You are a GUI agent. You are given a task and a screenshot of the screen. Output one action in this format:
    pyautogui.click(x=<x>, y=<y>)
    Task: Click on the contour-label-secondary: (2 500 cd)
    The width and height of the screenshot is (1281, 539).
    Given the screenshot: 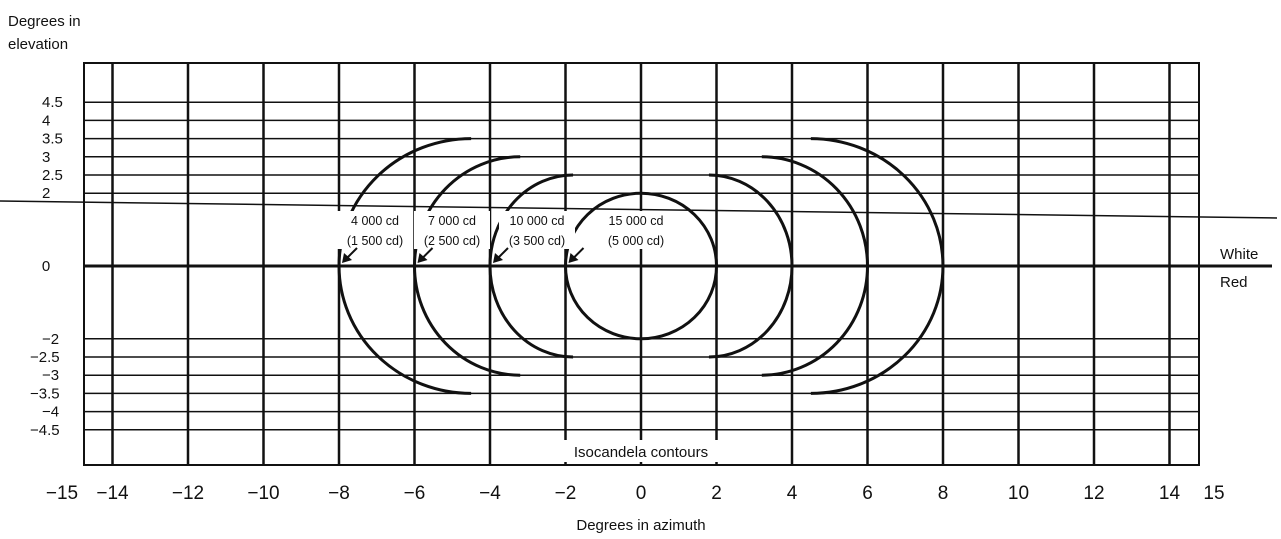 What is the action you would take?
    pyautogui.click(x=452, y=241)
    